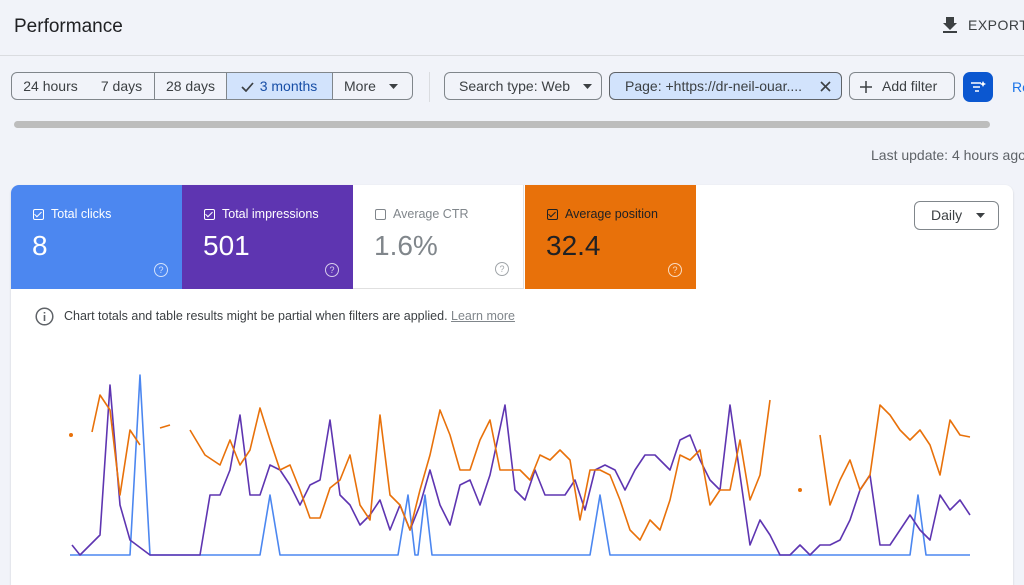 The height and width of the screenshot is (585, 1024). I want to click on metric-label: Average CTR, so click(431, 214).